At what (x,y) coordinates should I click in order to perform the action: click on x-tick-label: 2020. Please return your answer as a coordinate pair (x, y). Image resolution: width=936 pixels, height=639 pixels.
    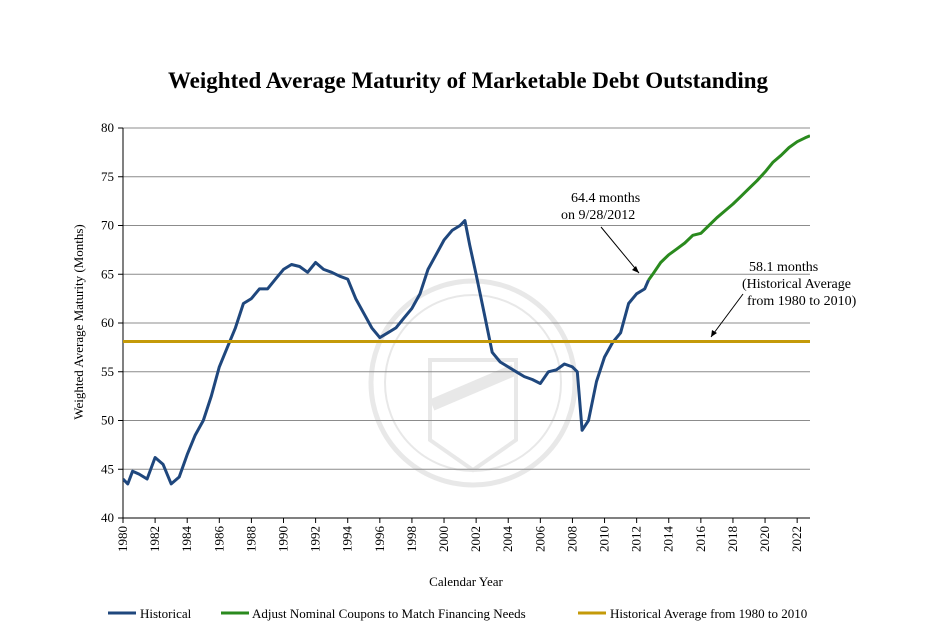
    Looking at the image, I should click on (764, 539).